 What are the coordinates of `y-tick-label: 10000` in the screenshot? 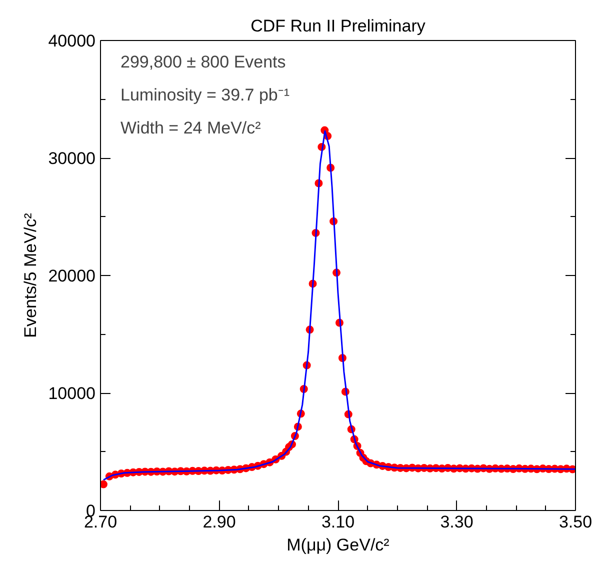 It's located at (72, 393).